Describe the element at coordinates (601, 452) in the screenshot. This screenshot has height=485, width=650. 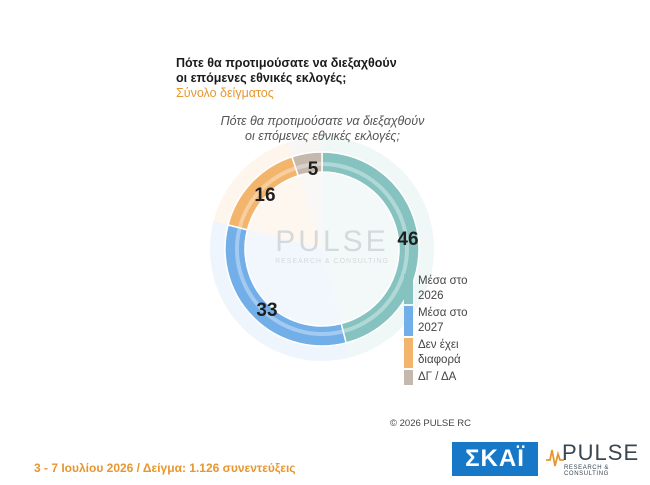
I see `pulse-logo-name: PULSE` at that location.